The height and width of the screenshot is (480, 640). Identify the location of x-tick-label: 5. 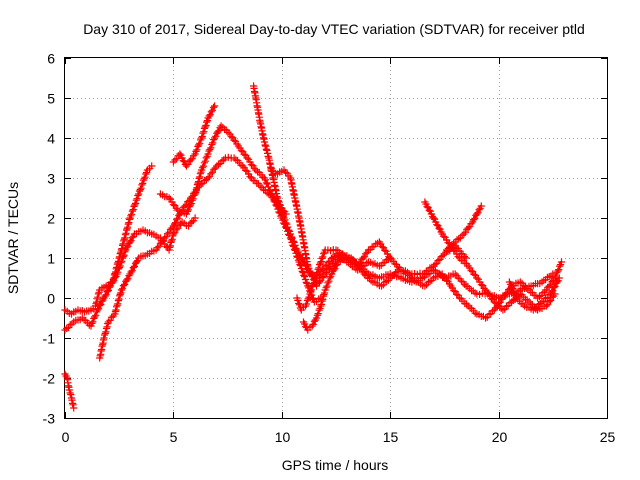
(174, 437).